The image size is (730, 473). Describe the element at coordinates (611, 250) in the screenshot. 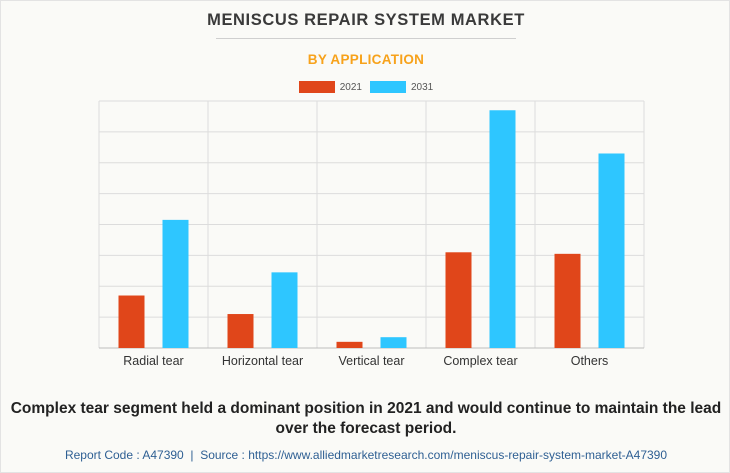

I see `bar-2031-others` at that location.